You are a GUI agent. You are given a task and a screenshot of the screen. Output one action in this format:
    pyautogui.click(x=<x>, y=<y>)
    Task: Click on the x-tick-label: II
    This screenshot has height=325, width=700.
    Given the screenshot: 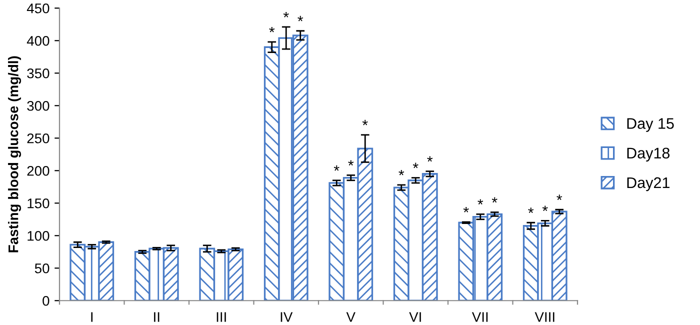 What is the action you would take?
    pyautogui.click(x=157, y=317)
    